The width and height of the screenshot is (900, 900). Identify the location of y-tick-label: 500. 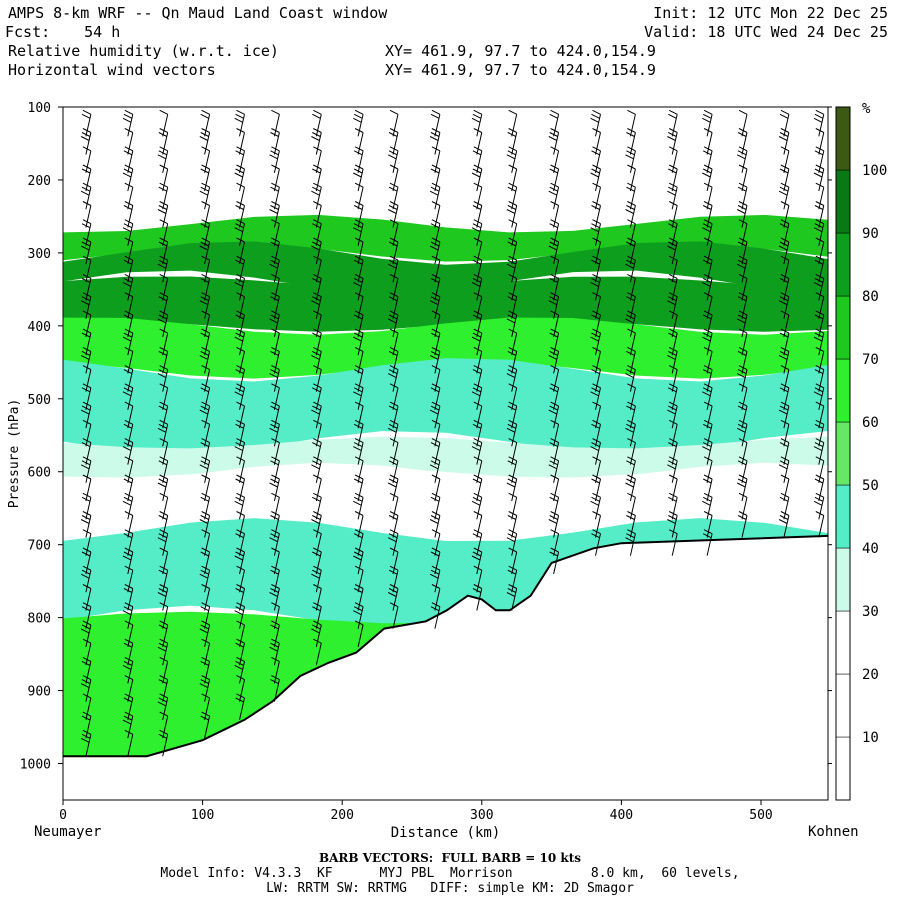
(39, 400).